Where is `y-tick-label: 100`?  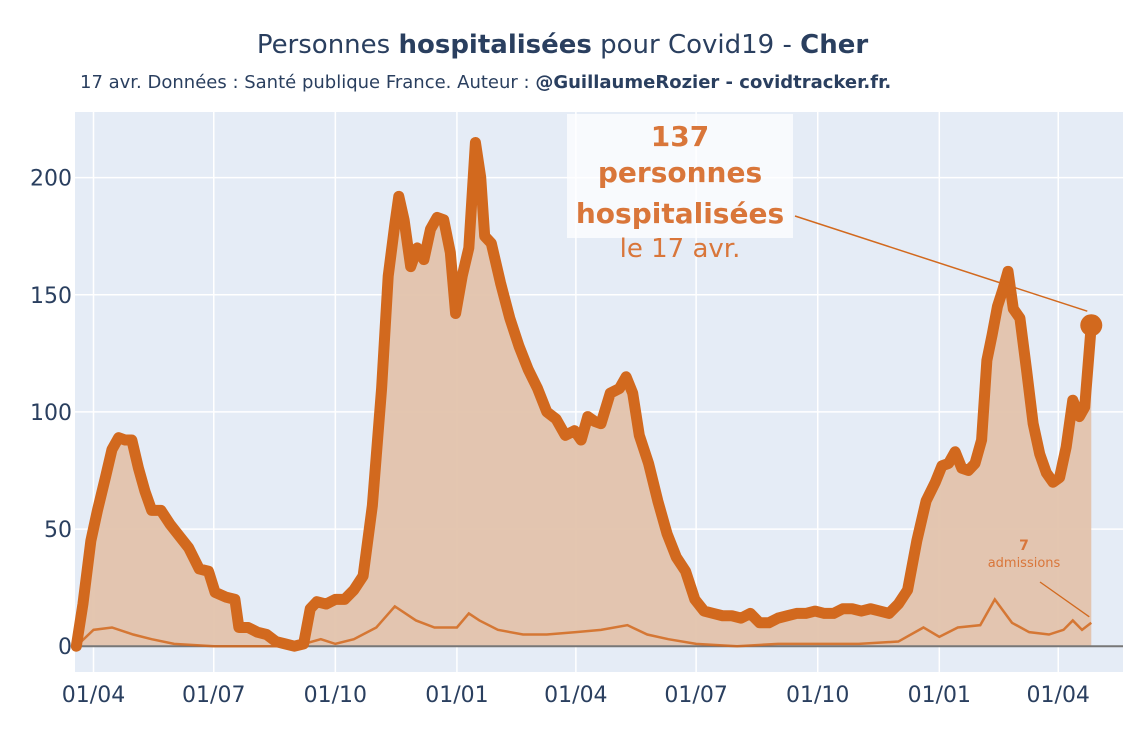
y-tick-label: 100 is located at coordinates (51, 413).